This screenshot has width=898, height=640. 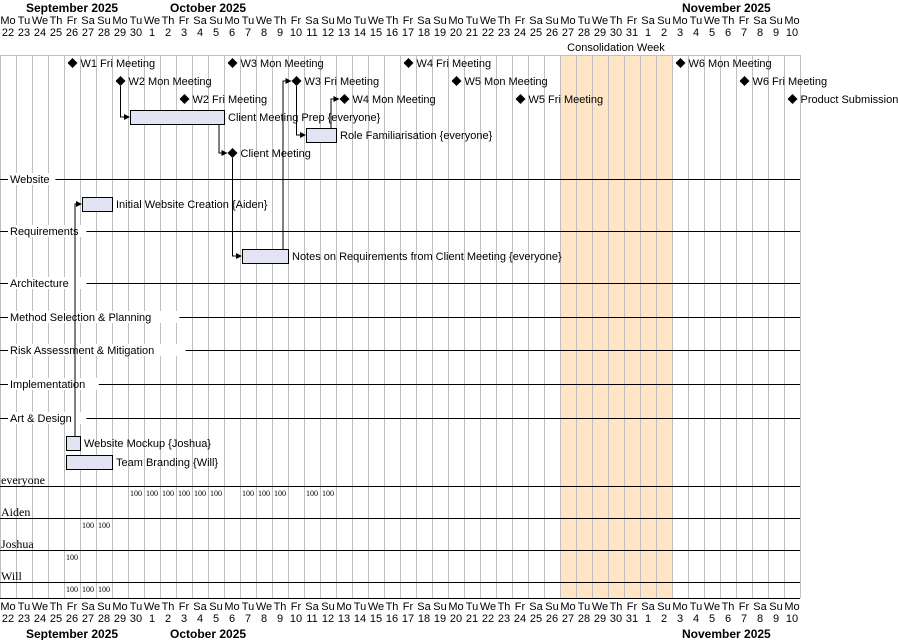 What do you see at coordinates (424, 33) in the screenshot?
I see `header-day-number: 18` at bounding box center [424, 33].